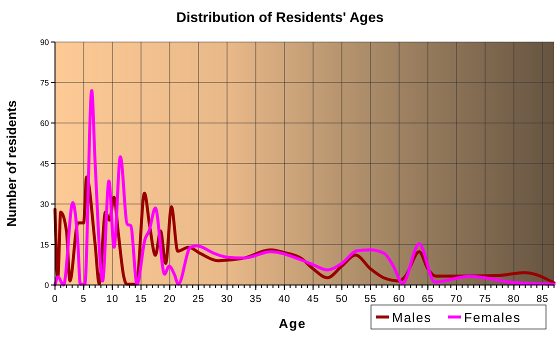 The image size is (560, 353). I want to click on y-tick-label: 60, so click(45, 123).